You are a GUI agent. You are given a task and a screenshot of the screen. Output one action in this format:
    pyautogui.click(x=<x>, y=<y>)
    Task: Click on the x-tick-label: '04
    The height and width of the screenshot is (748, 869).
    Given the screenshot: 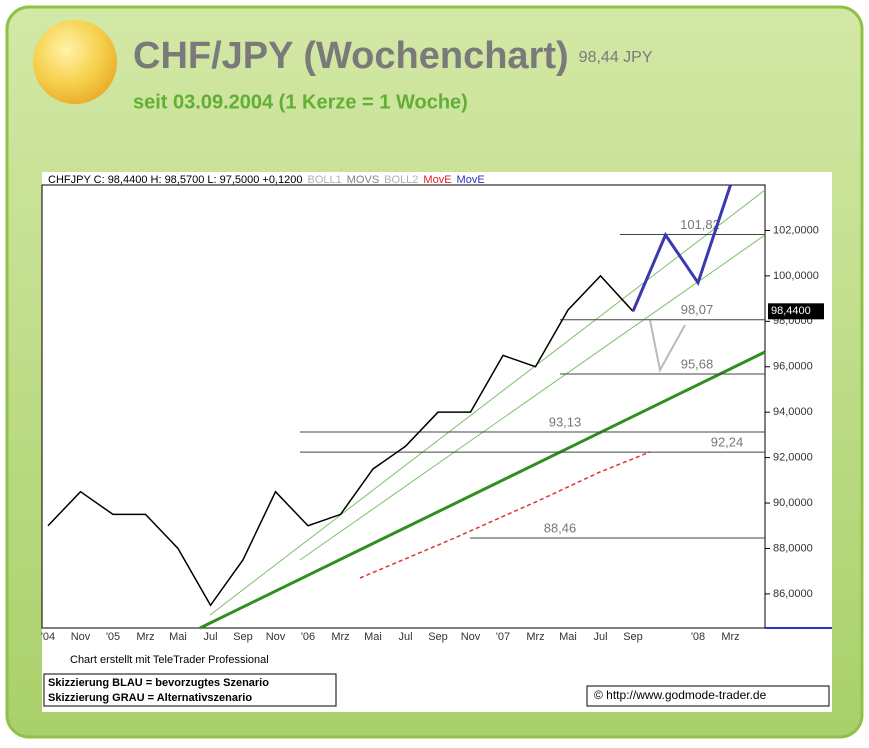 What is the action you would take?
    pyautogui.click(x=48, y=637)
    